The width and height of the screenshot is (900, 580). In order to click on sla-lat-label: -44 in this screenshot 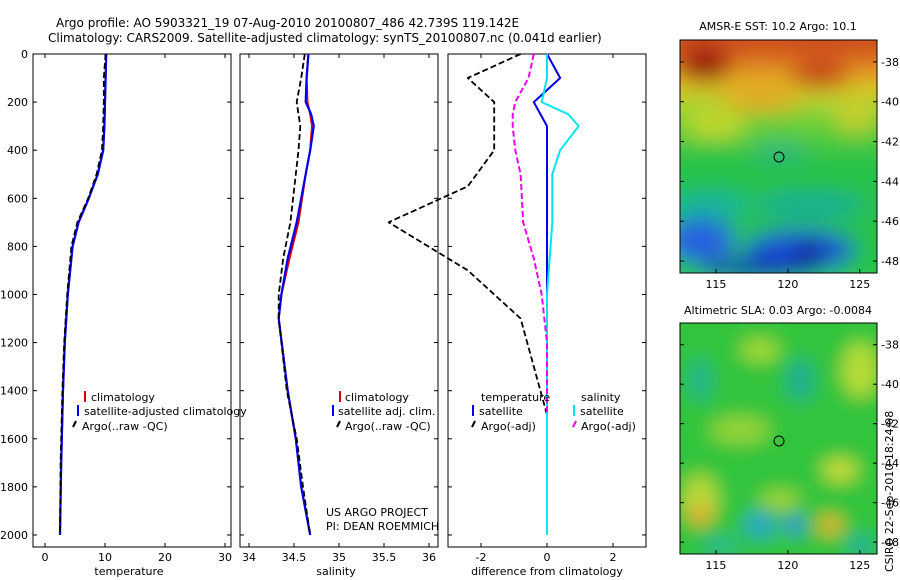, I will do `click(890, 463)`.